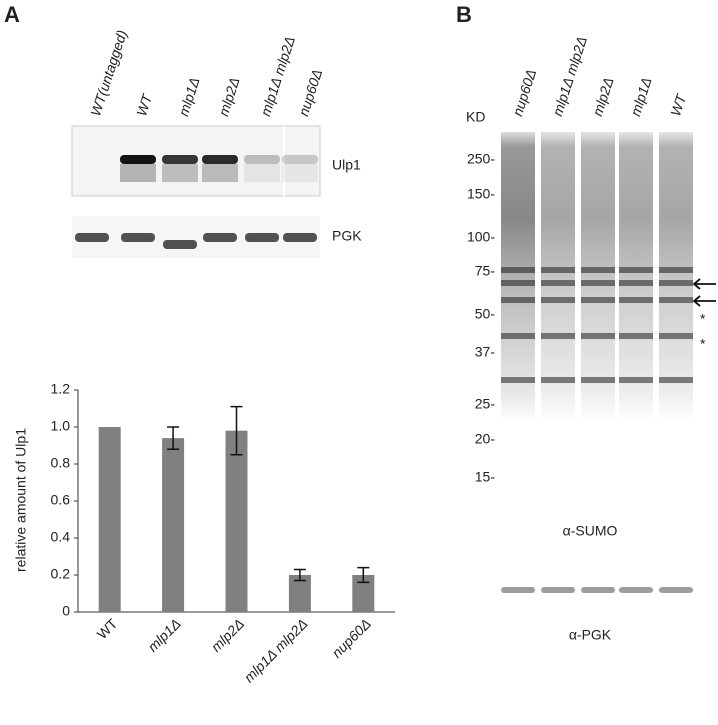 The width and height of the screenshot is (718, 725). What do you see at coordinates (196, 237) in the screenshot?
I see `blot-pgk` at bounding box center [196, 237].